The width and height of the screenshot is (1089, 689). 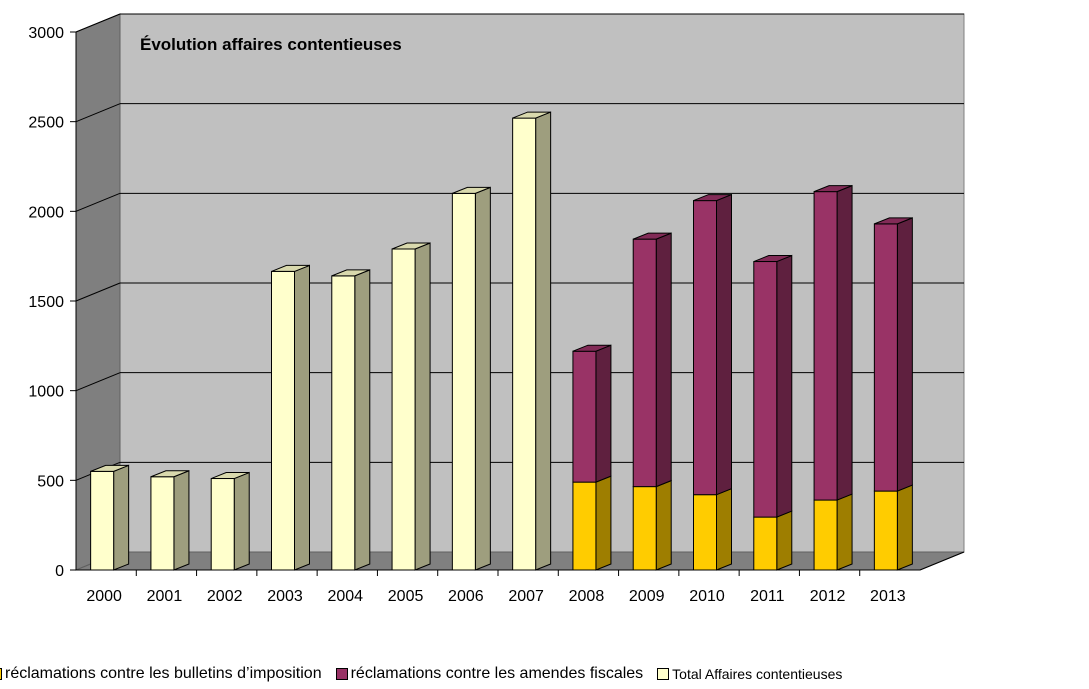 I want to click on x-tick-label: 2001, so click(x=165, y=596).